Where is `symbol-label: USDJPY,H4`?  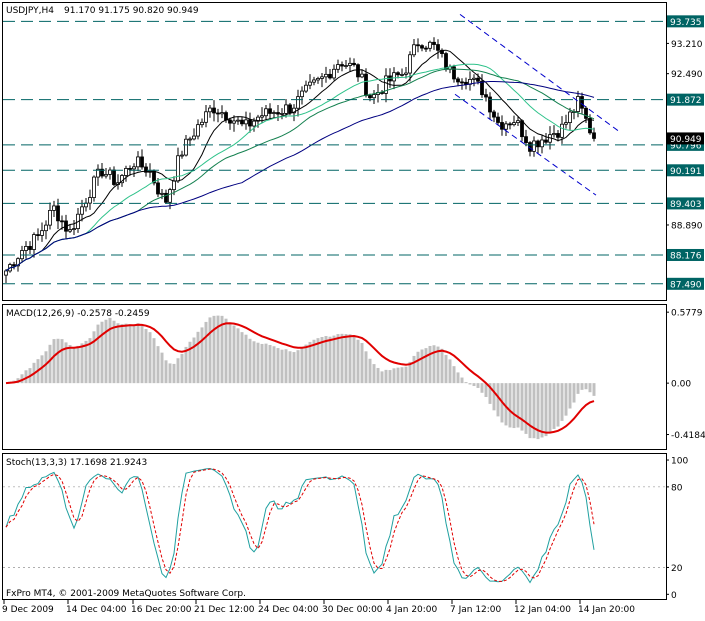 symbol-label: USDJPY,H4 is located at coordinates (30, 11).